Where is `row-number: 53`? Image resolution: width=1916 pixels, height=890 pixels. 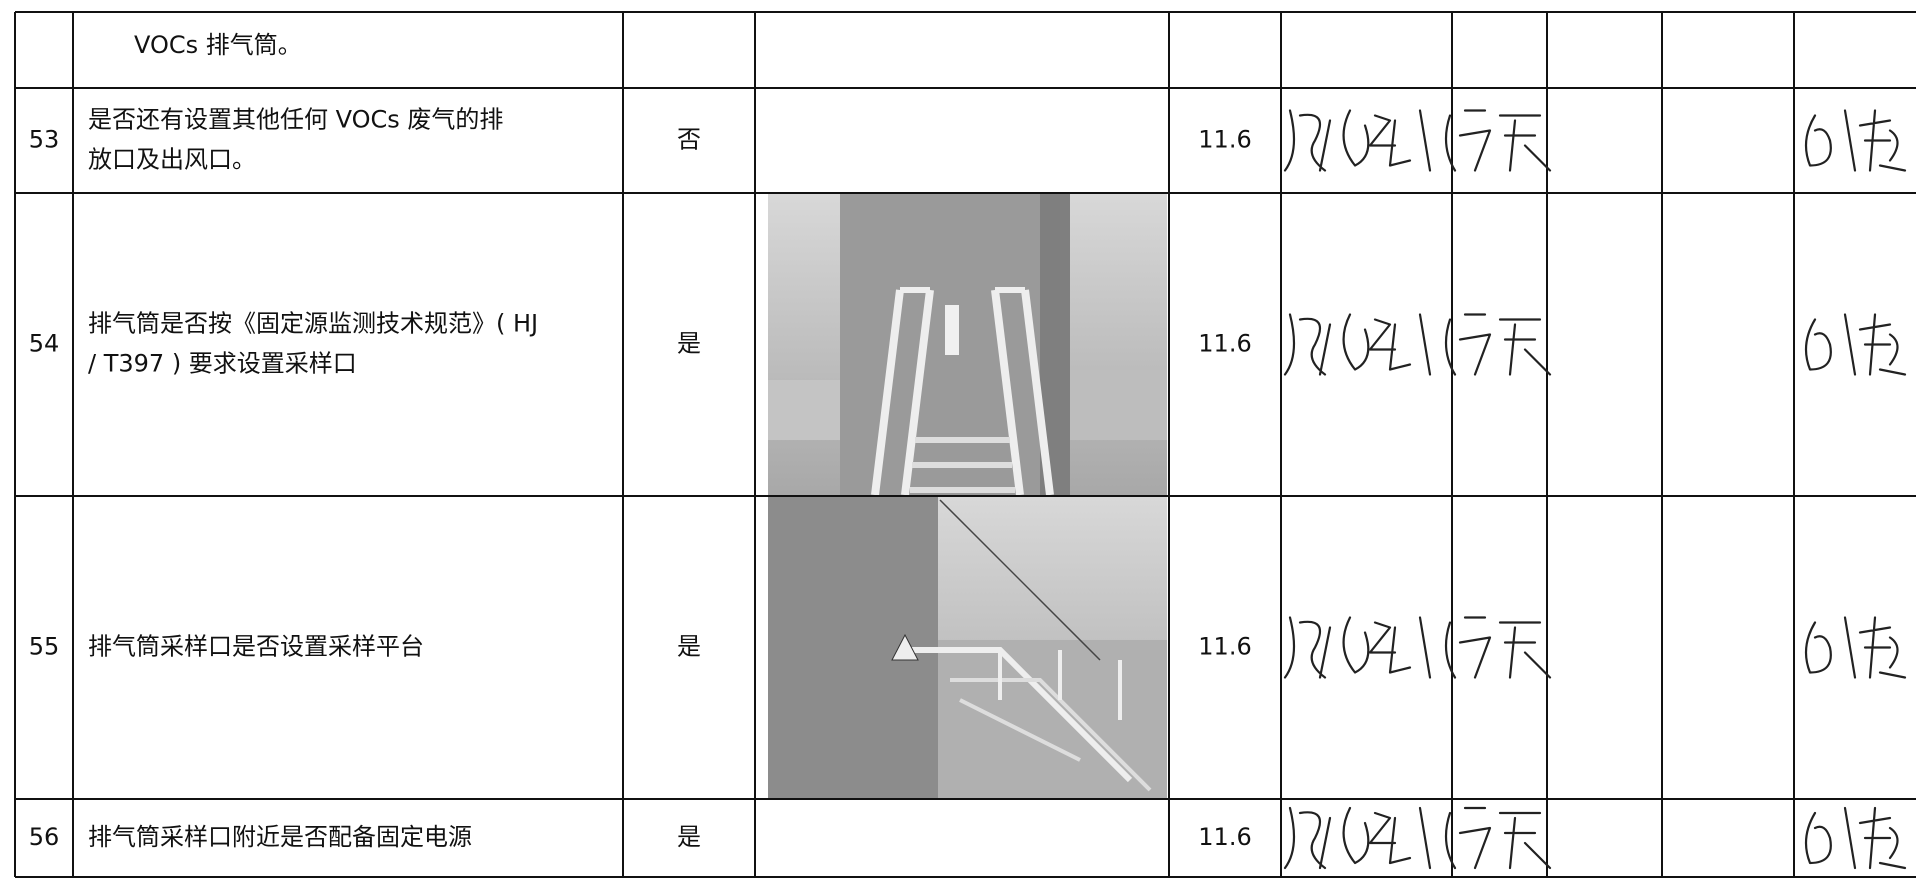 row-number: 53 is located at coordinates (44, 140).